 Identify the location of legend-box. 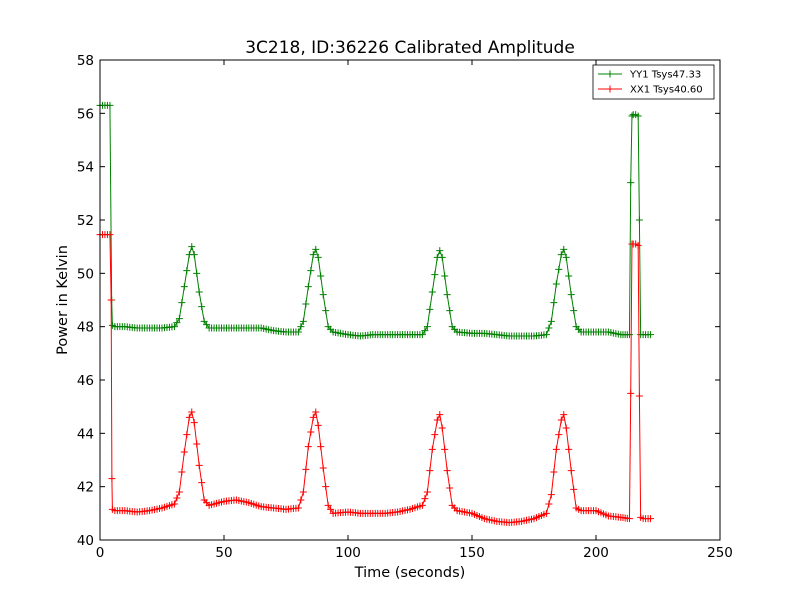
(653, 82).